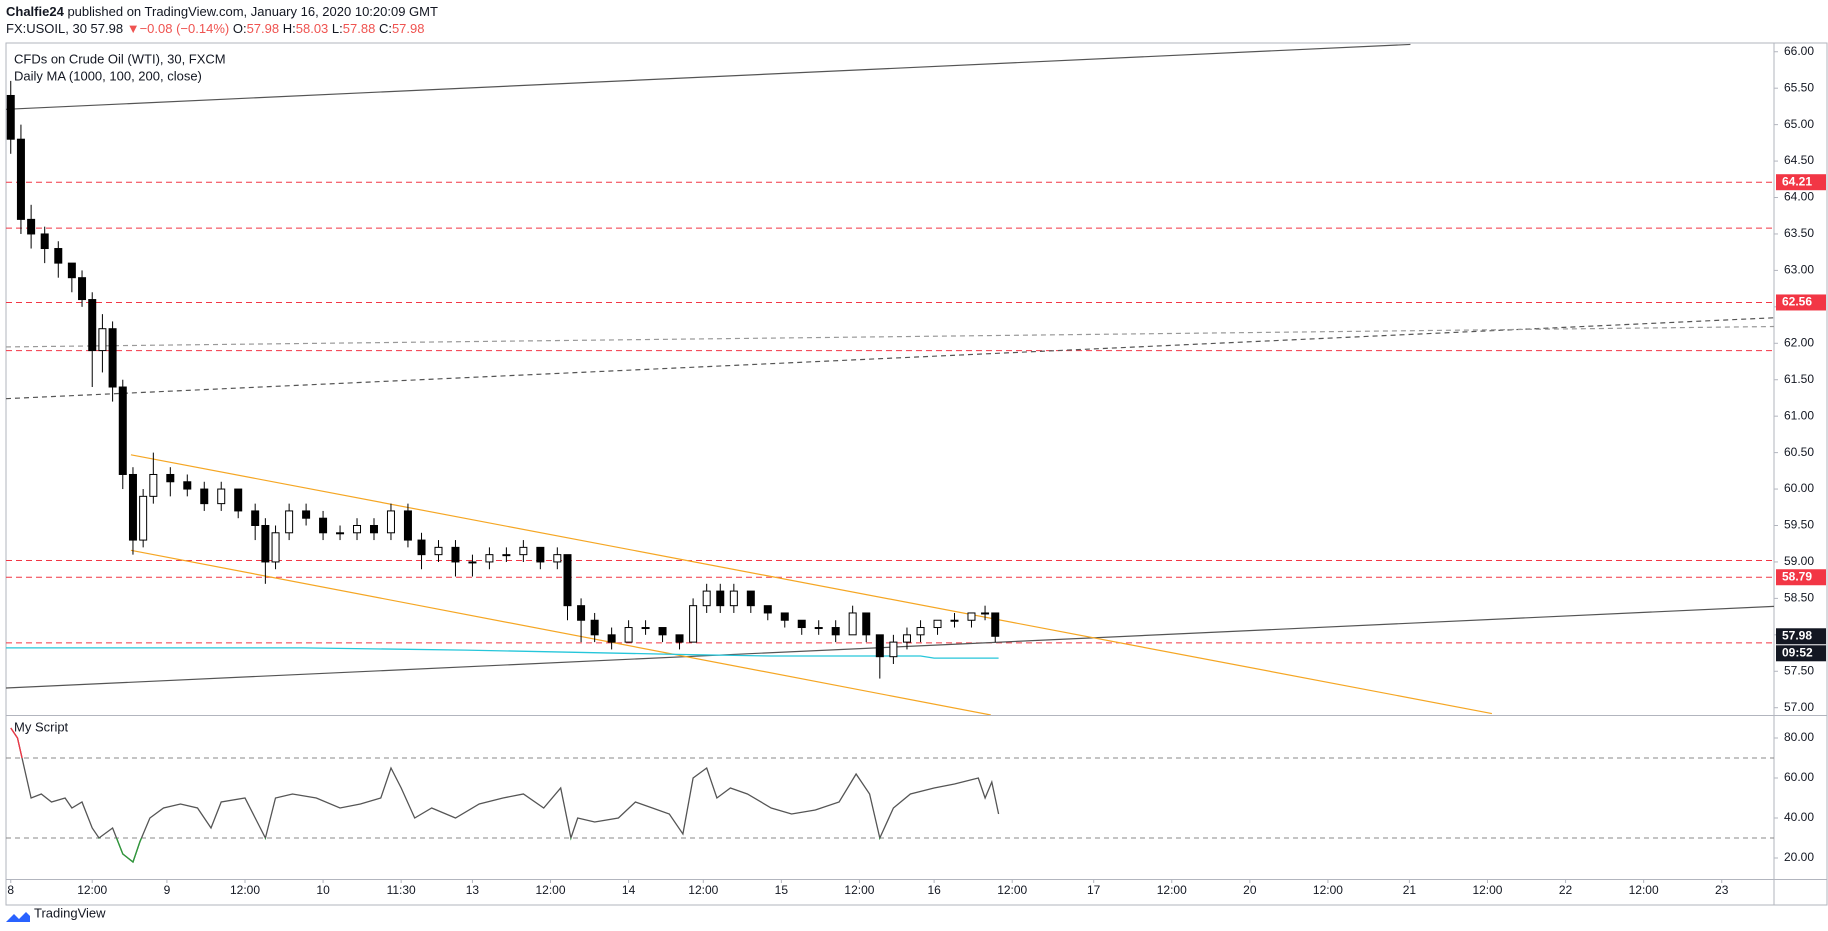 This screenshot has height=931, width=1828. Describe the element at coordinates (239, 28) in the screenshot. I see `o-label: O:` at that location.